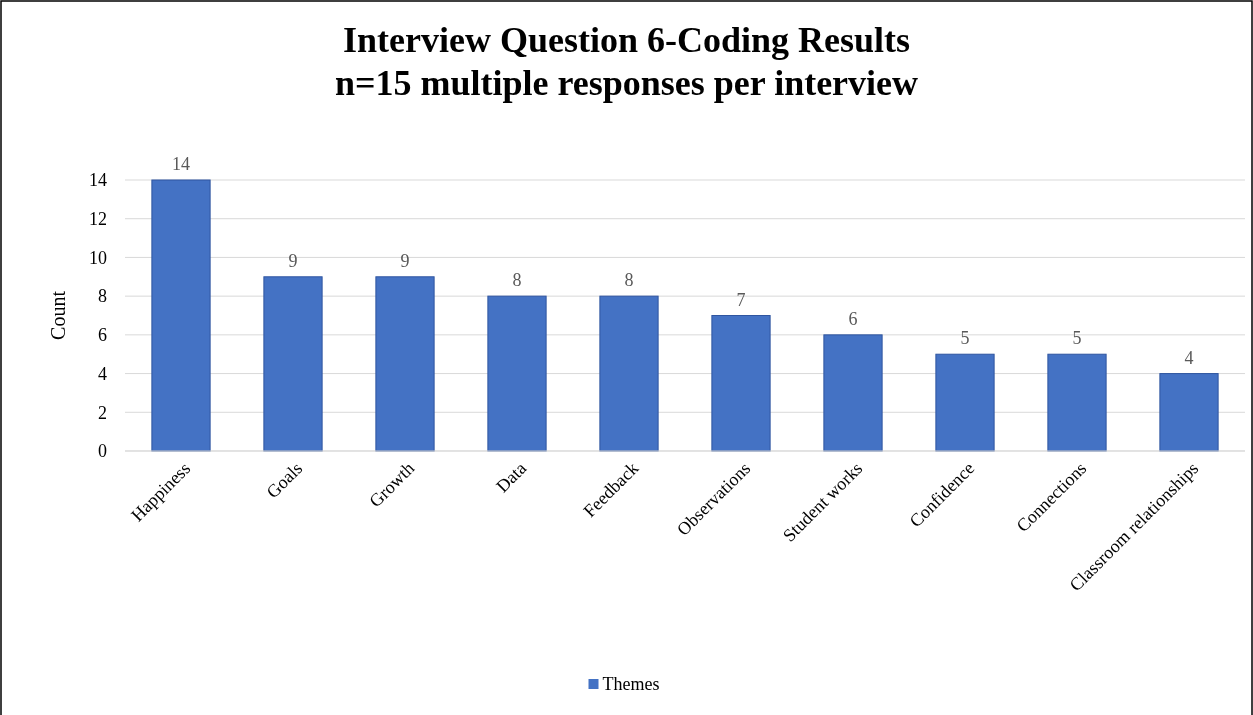  I want to click on data-label: 4, so click(1189, 357).